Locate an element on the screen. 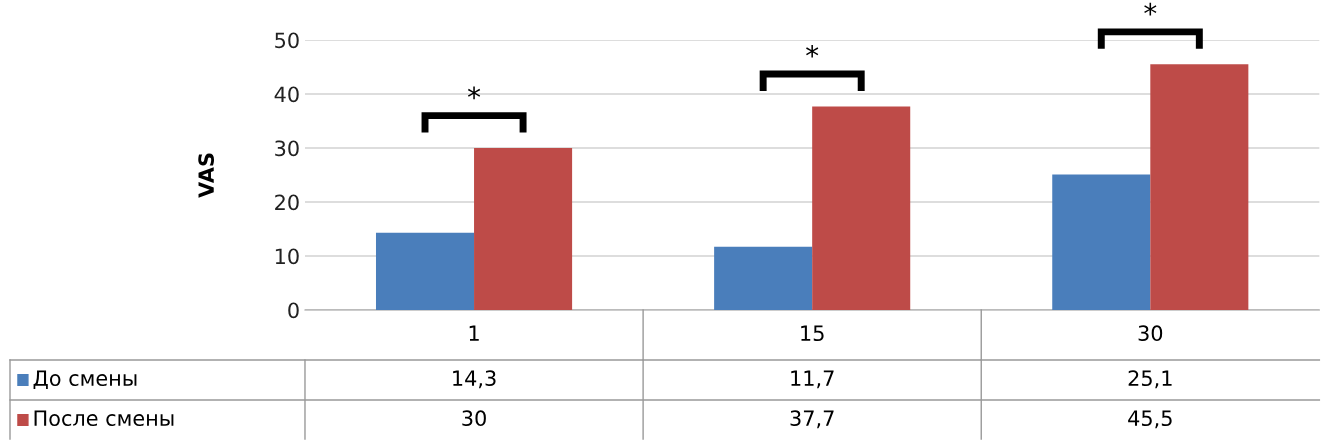 This screenshot has height=440, width=1326. x-tick-label: 30 is located at coordinates (1150, 333).